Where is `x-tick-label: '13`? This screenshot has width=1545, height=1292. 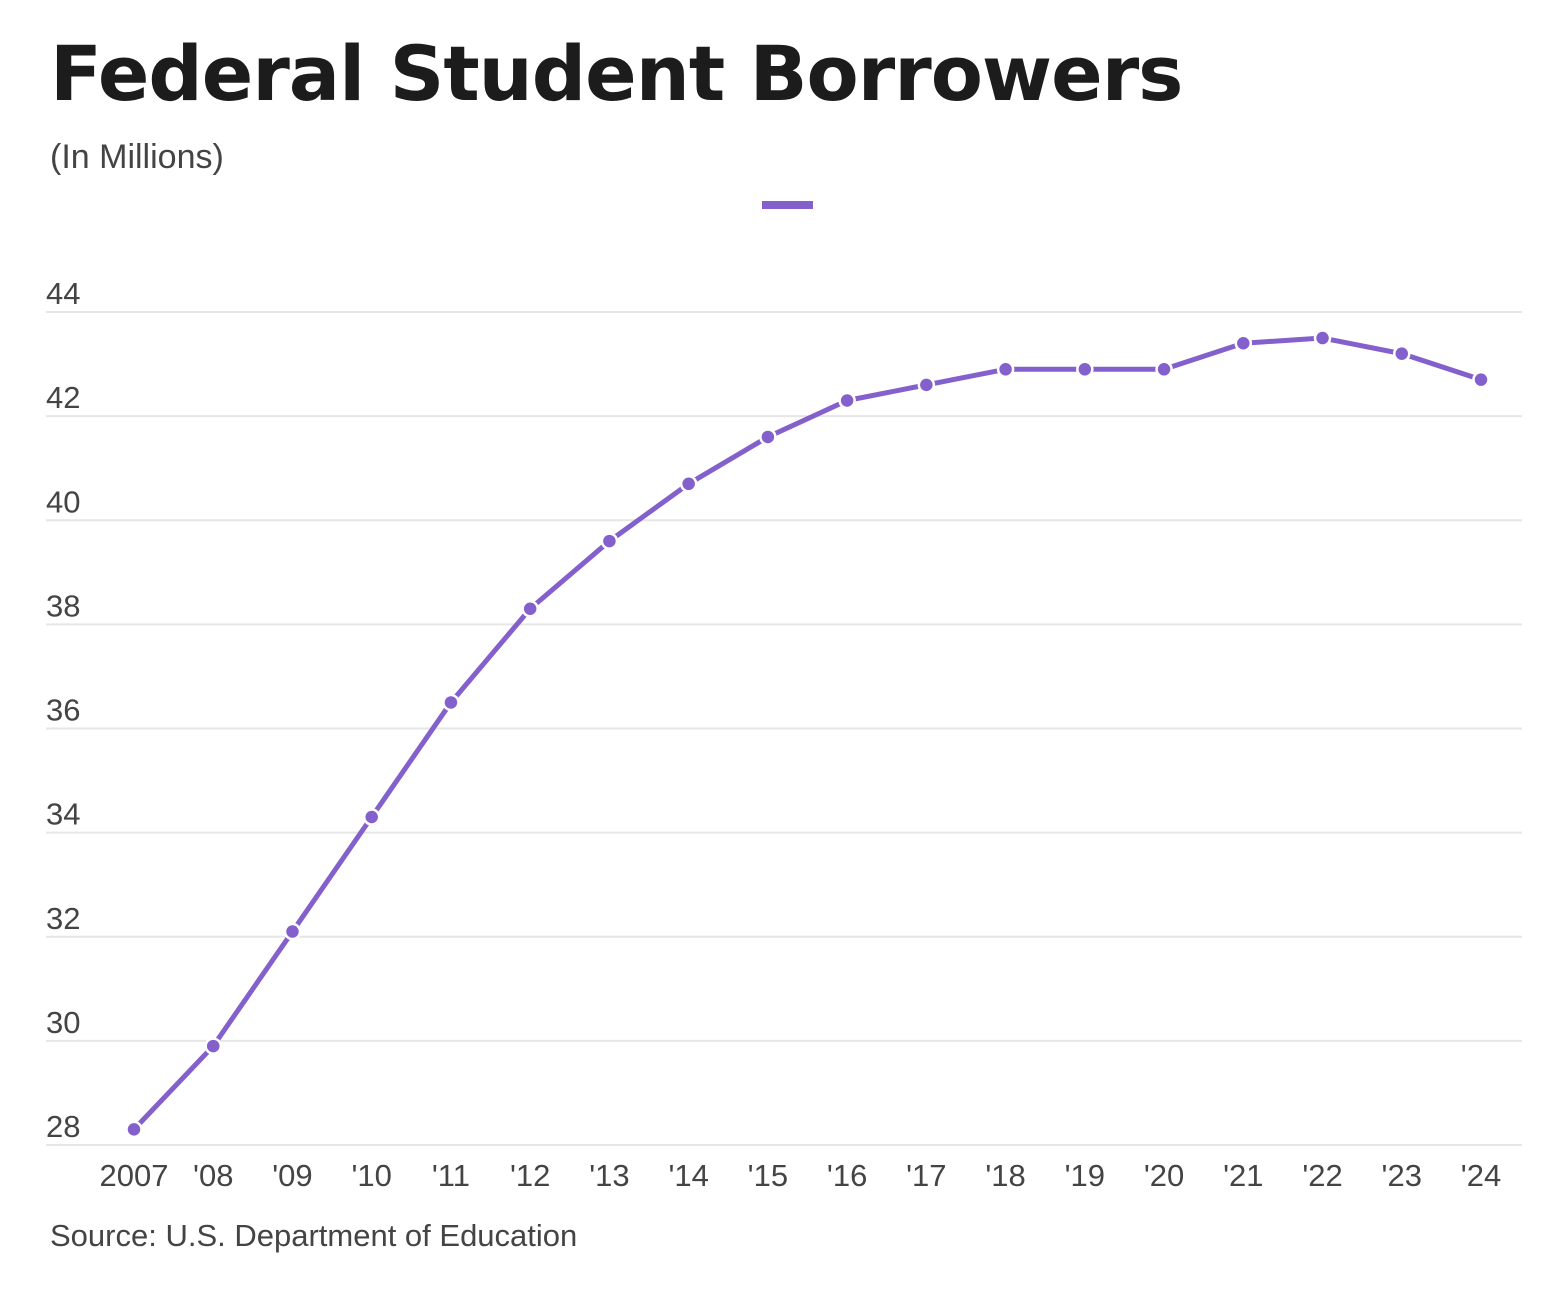 x-tick-label: '13 is located at coordinates (609, 1175).